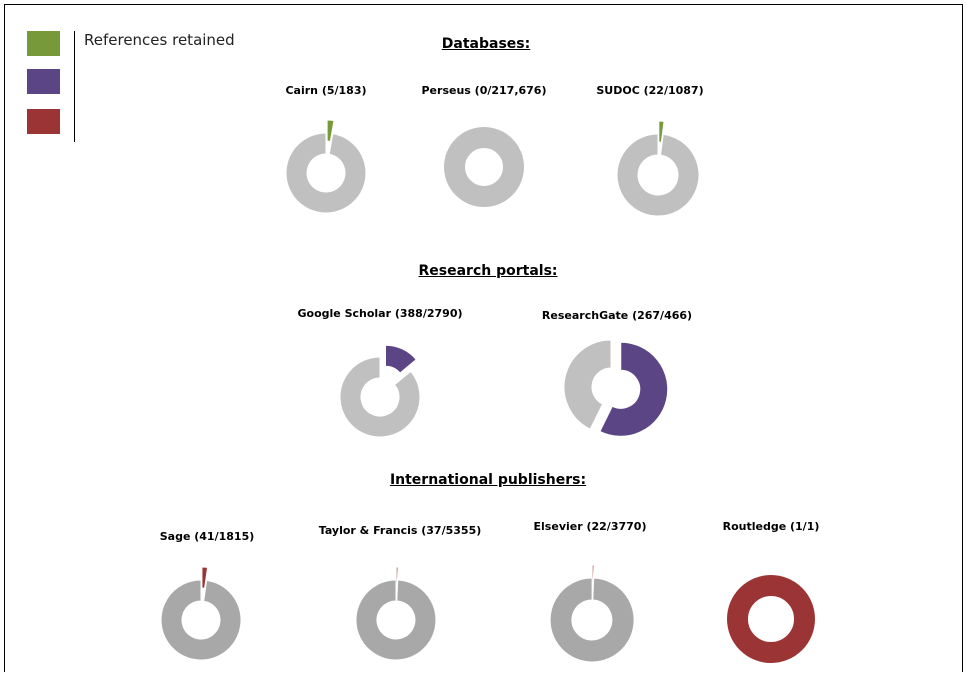 The height and width of the screenshot is (674, 967). Describe the element at coordinates (380, 313) in the screenshot. I see `donut-label-google-scholar: Google Scholar (388/2790)` at that location.